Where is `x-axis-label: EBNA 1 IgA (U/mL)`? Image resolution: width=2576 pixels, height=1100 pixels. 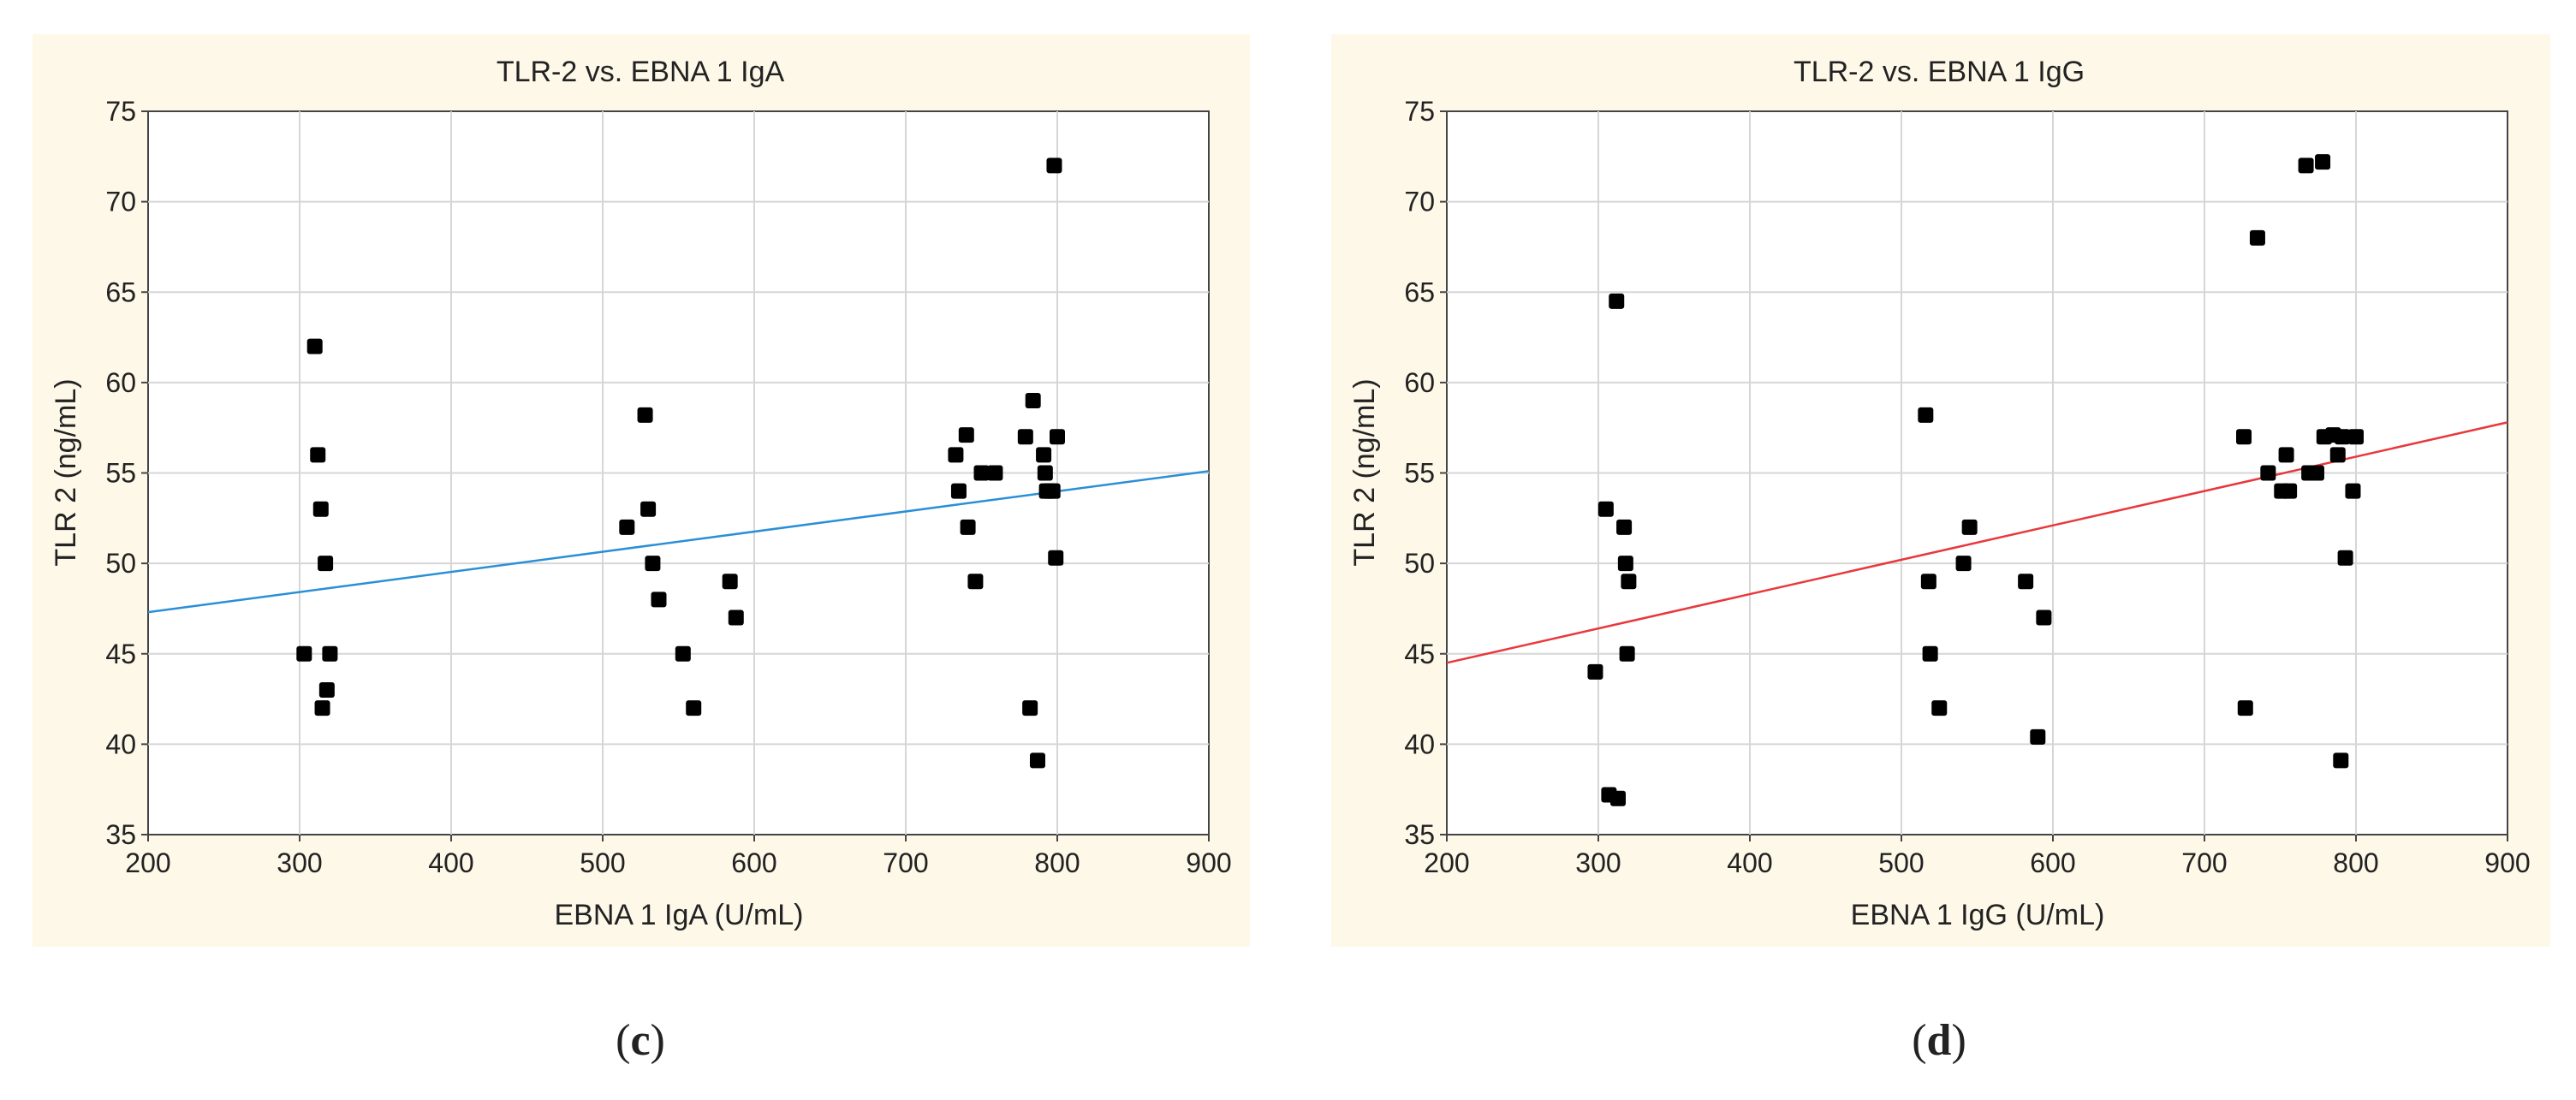 x-axis-label: EBNA 1 IgA (U/mL) is located at coordinates (679, 915).